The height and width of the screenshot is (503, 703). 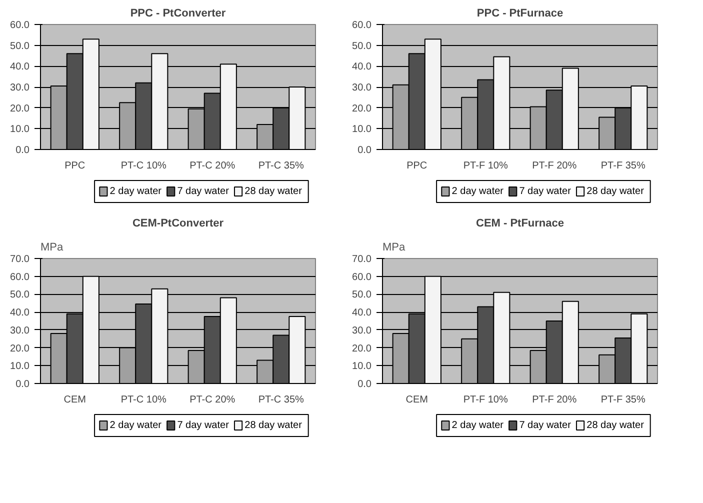 What do you see at coordinates (520, 224) in the screenshot?
I see `chart-title: CEM - PtFurnace` at bounding box center [520, 224].